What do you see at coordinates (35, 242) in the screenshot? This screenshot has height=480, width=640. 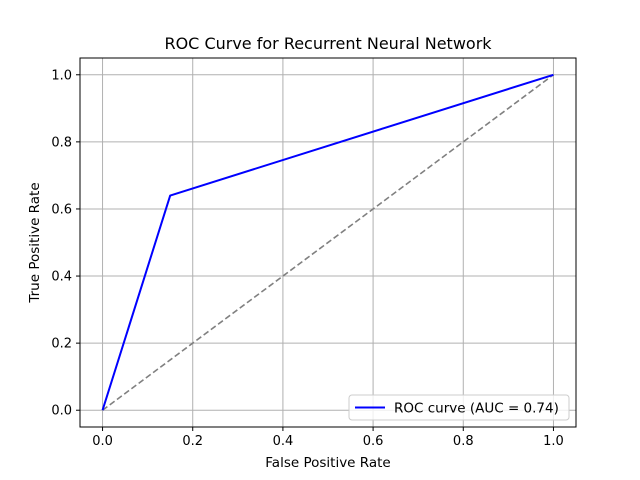 I see `y-axis-label: True Positive Rate` at bounding box center [35, 242].